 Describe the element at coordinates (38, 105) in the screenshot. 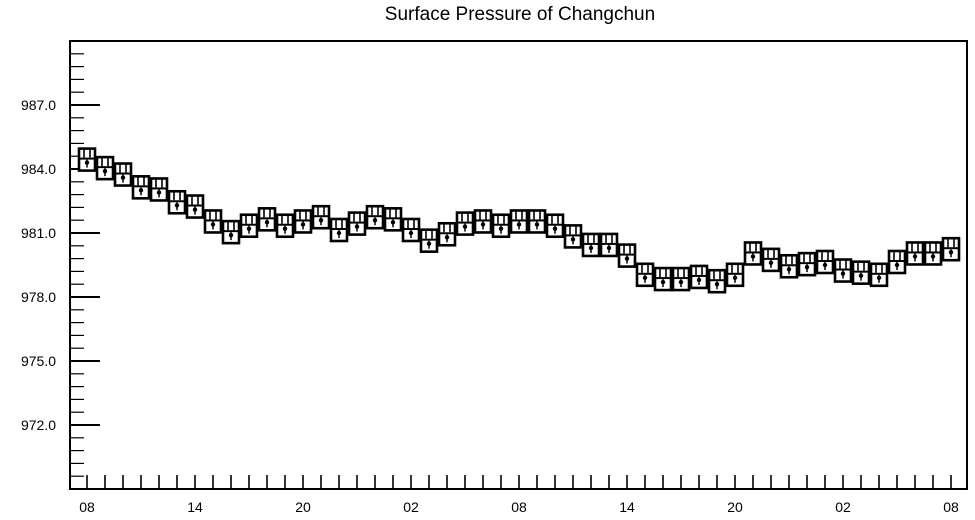

I see `y-tick-label: 987.0` at that location.